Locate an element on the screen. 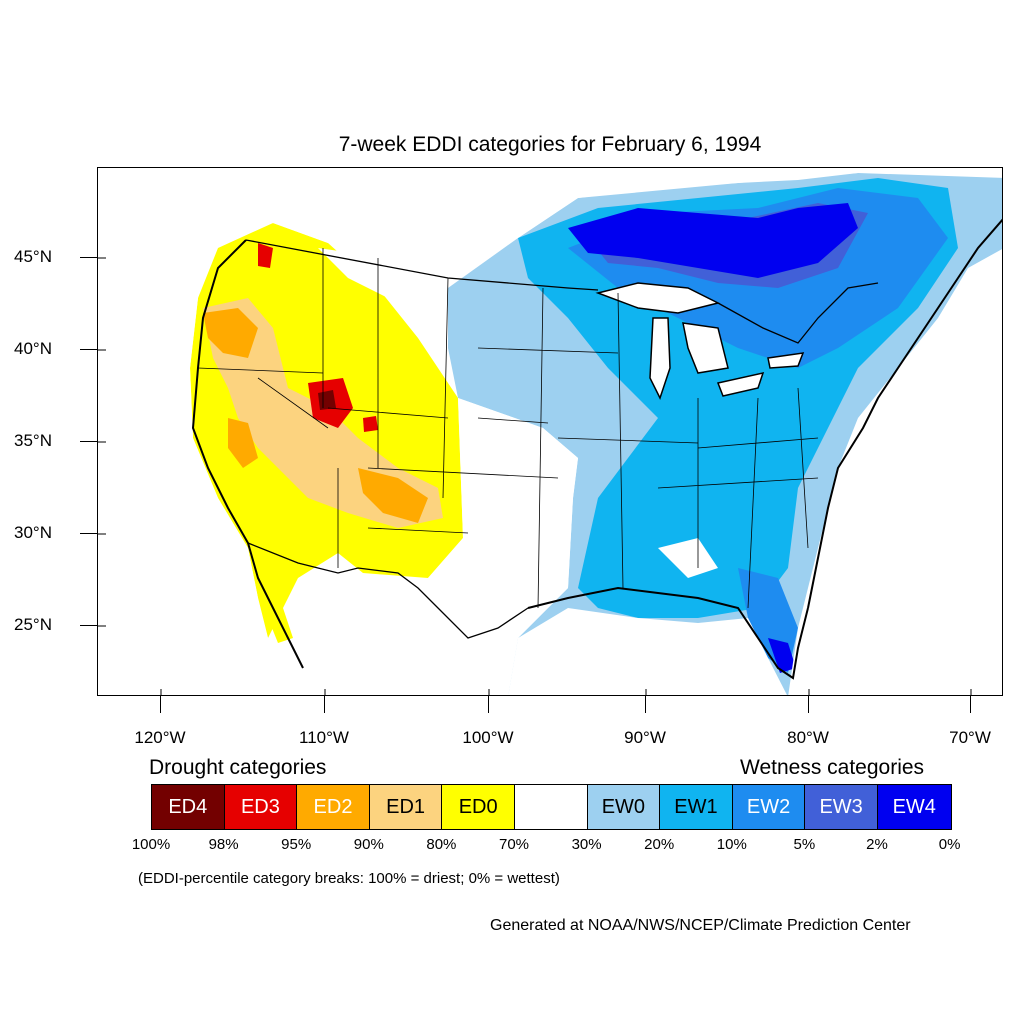  great-lakes is located at coordinates (700, 341).